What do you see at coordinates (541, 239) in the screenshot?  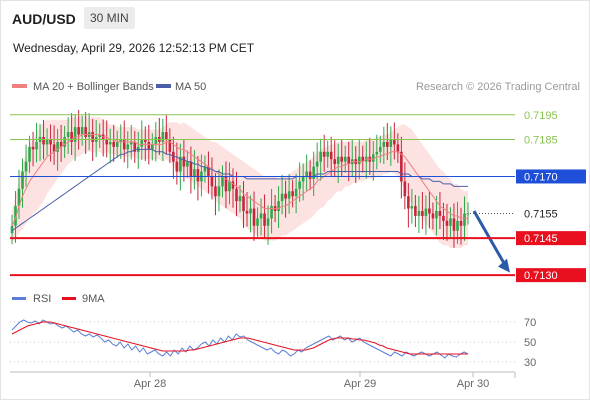 I see `level-label-0.7145: 0.7145` at bounding box center [541, 239].